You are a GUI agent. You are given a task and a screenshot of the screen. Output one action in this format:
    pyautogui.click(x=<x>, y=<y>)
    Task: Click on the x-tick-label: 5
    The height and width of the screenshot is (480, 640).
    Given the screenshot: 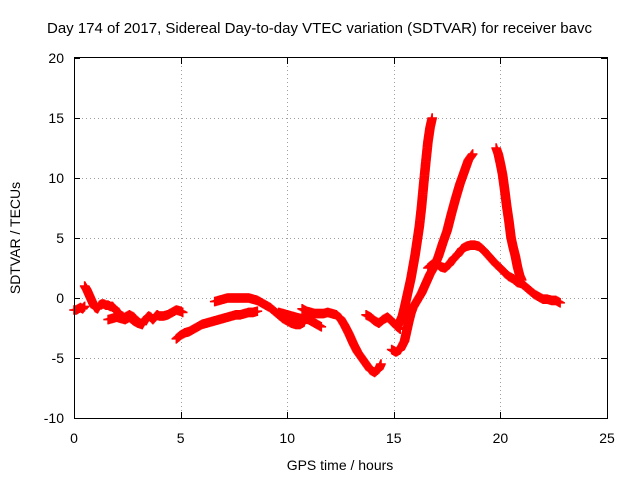 What is the action you would take?
    pyautogui.click(x=181, y=438)
    